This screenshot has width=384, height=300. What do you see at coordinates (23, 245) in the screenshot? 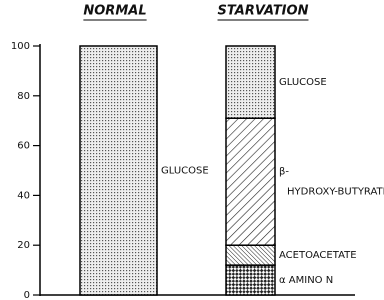
I see `y-tick-label: 20` at bounding box center [23, 245].